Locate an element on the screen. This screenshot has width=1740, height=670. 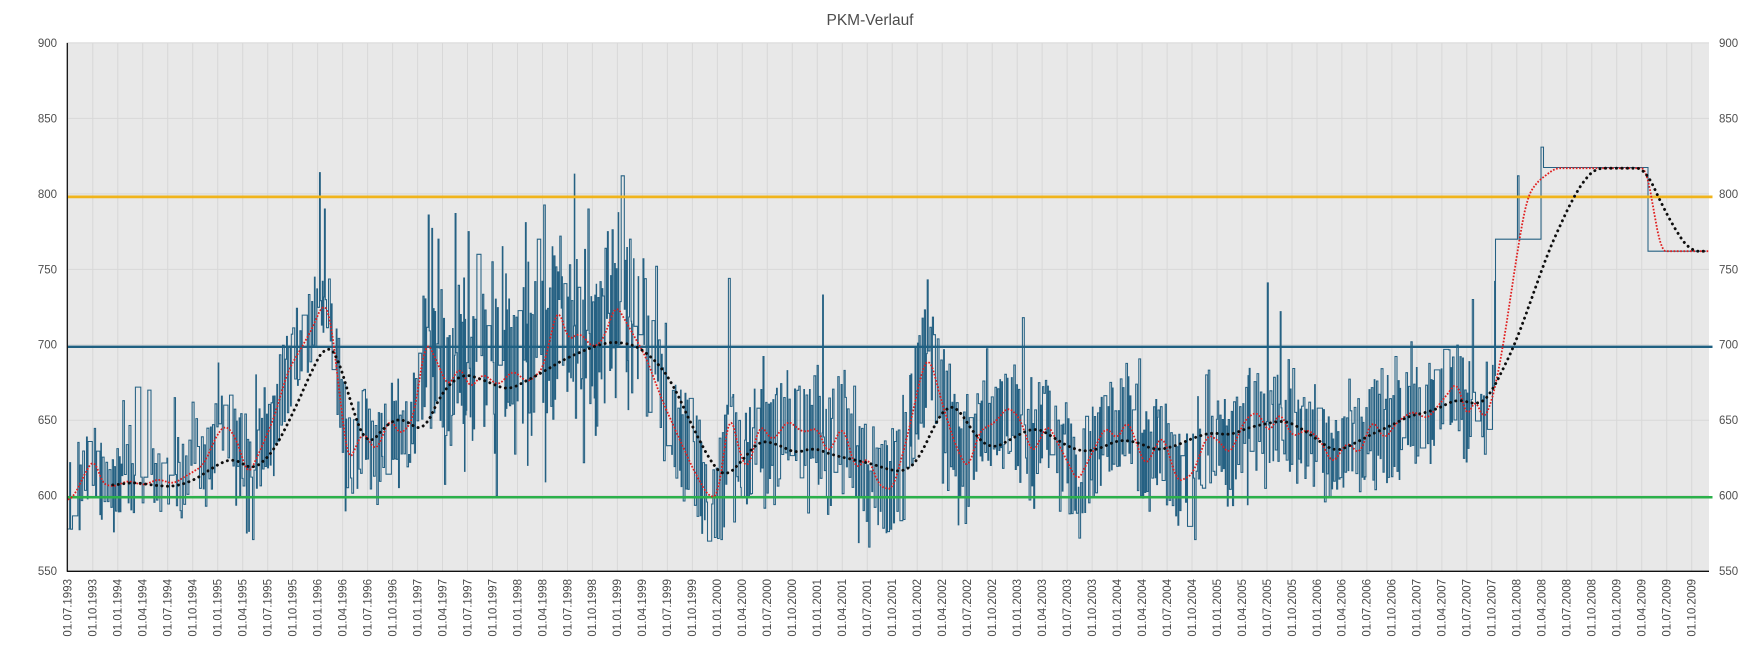
svg-text: 01.04.2001 is located at coordinates (843, 608).